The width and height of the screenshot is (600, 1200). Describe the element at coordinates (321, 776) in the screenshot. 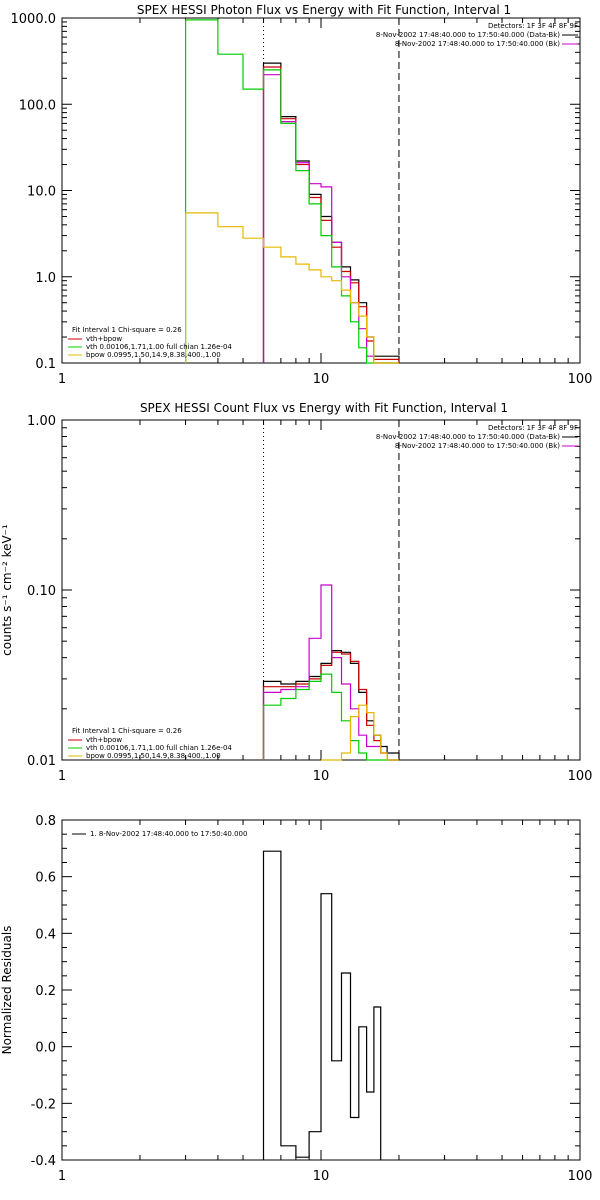

I see `panel2-x-tick-label: 10` at that location.